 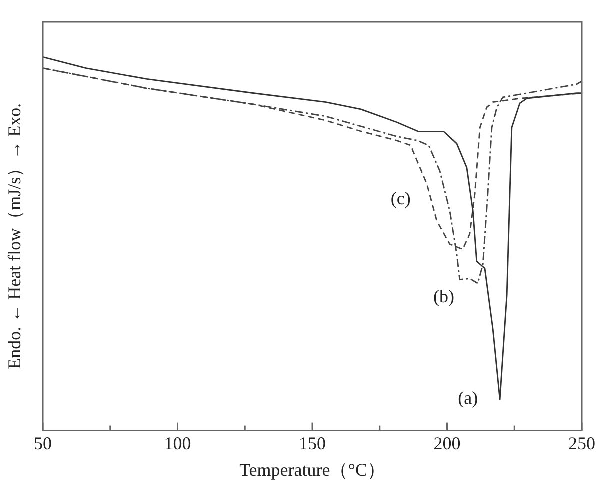 I want to click on x-tick-label: 200, so click(x=447, y=443).